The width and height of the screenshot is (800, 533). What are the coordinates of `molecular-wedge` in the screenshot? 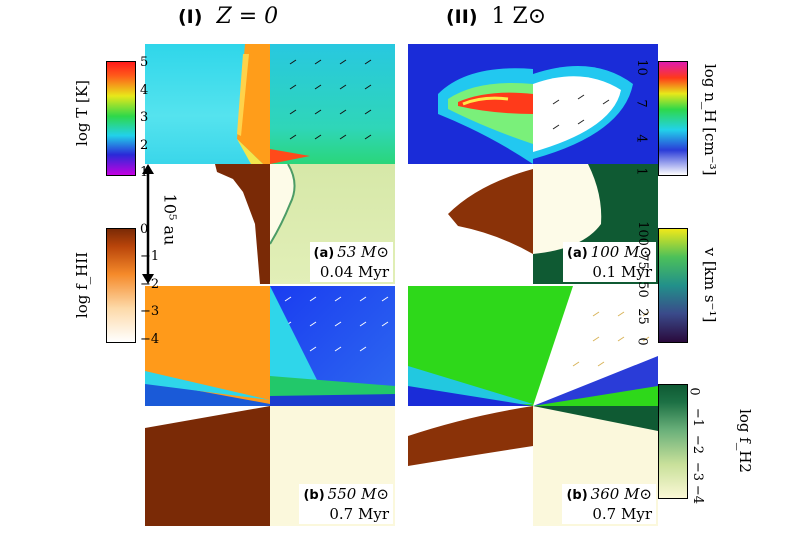 It's located at (595, 418).